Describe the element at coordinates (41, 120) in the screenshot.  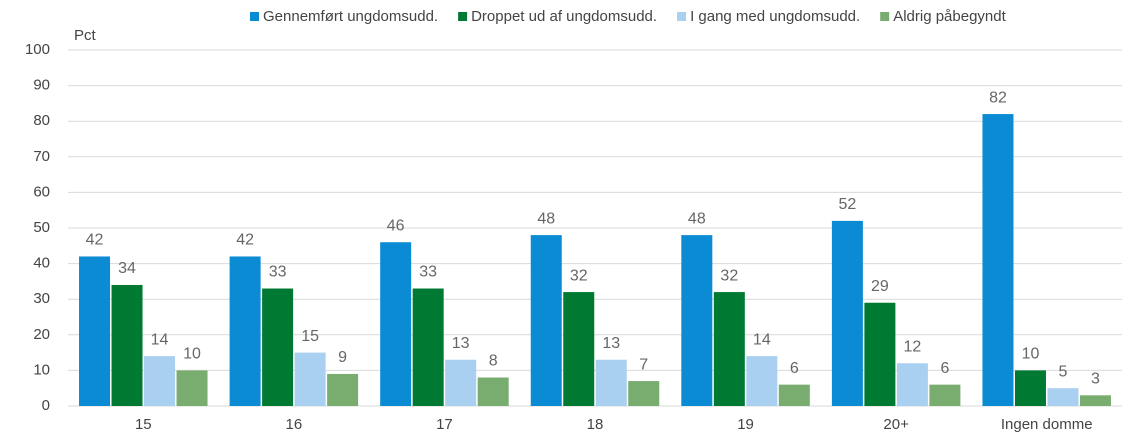
I see `y-tick-label: 80` at that location.